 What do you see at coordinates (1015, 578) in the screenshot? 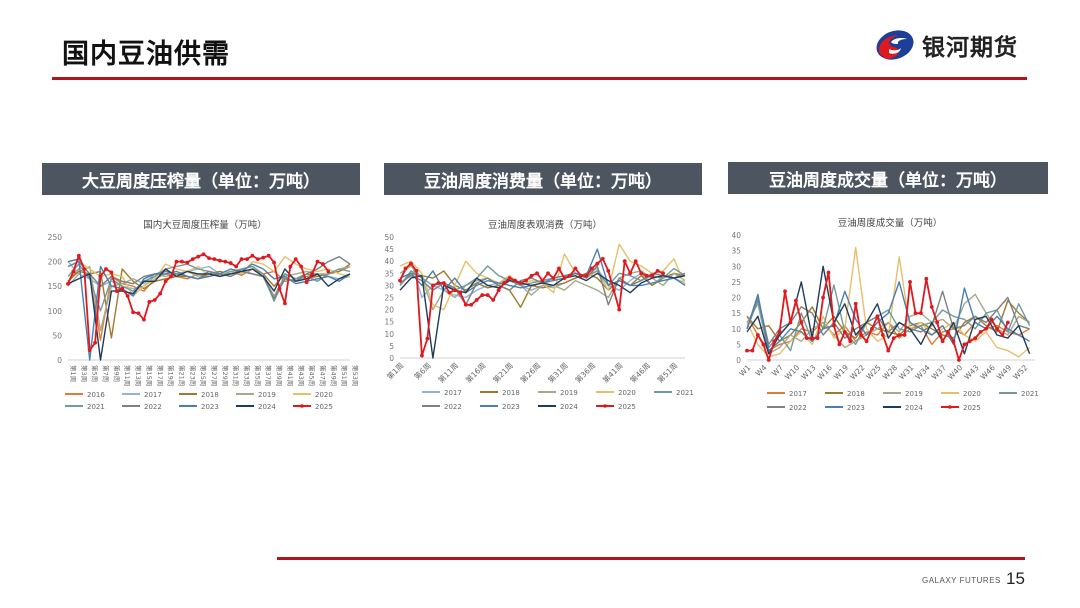
I see `page-number: 15` at bounding box center [1015, 578].